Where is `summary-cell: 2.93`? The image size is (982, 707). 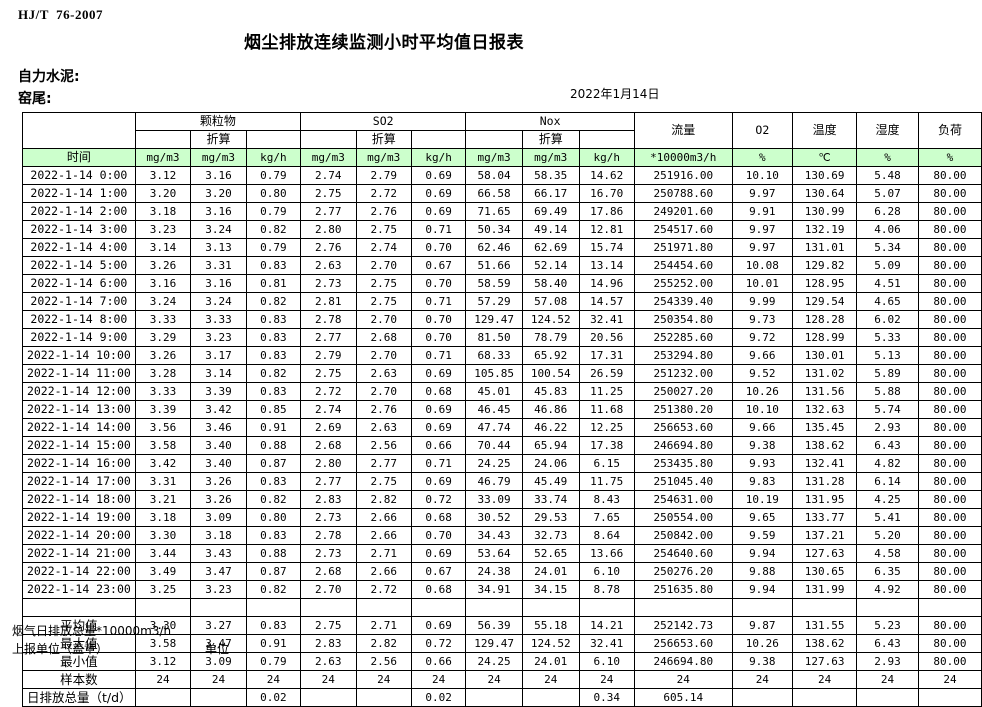 summary-cell: 2.93 is located at coordinates (887, 661).